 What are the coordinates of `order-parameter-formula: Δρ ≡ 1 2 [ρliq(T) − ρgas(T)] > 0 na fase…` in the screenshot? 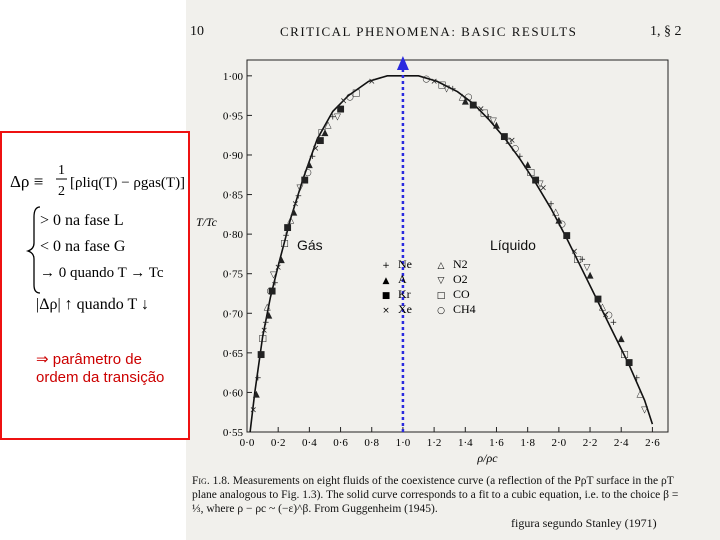 It's located at (97, 238).